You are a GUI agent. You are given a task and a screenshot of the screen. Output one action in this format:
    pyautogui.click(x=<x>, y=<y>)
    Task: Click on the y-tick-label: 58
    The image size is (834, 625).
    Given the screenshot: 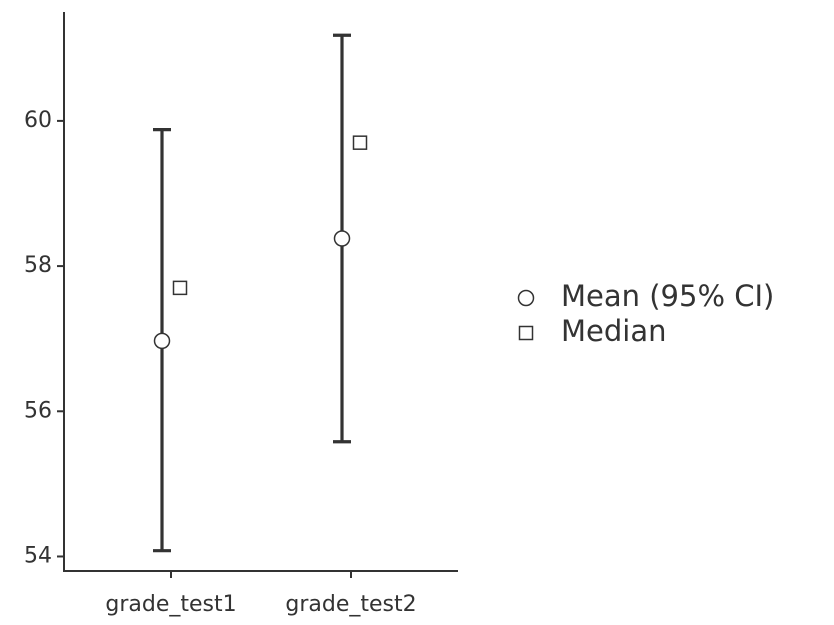 What is the action you would take?
    pyautogui.click(x=38, y=265)
    